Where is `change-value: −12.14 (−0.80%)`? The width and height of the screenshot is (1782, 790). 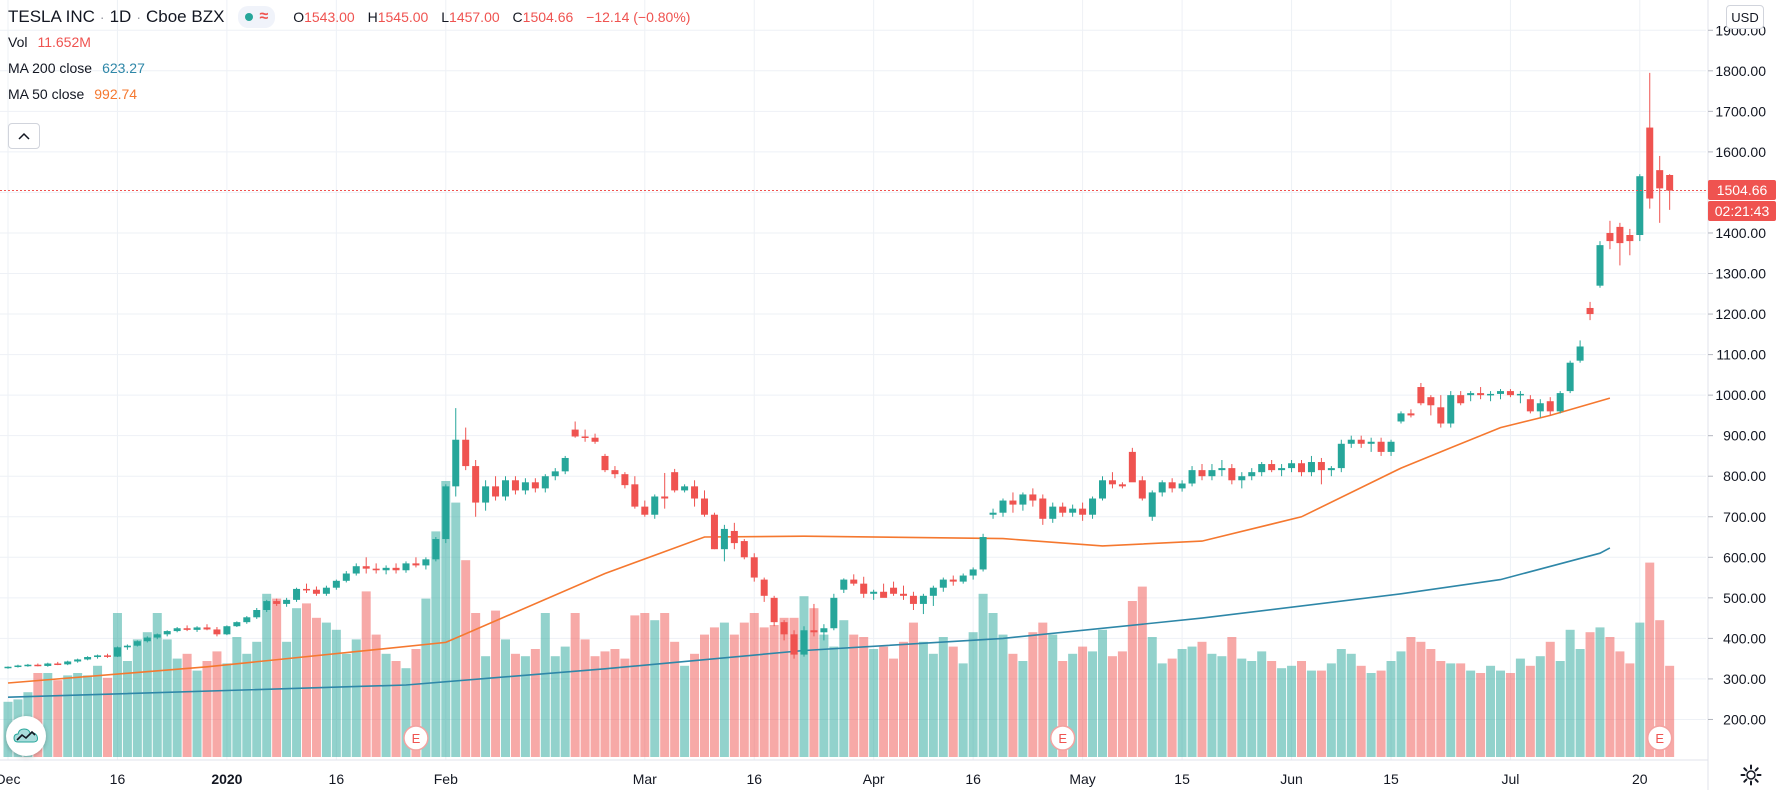
change-value: −12.14 (−0.80%) is located at coordinates (638, 17).